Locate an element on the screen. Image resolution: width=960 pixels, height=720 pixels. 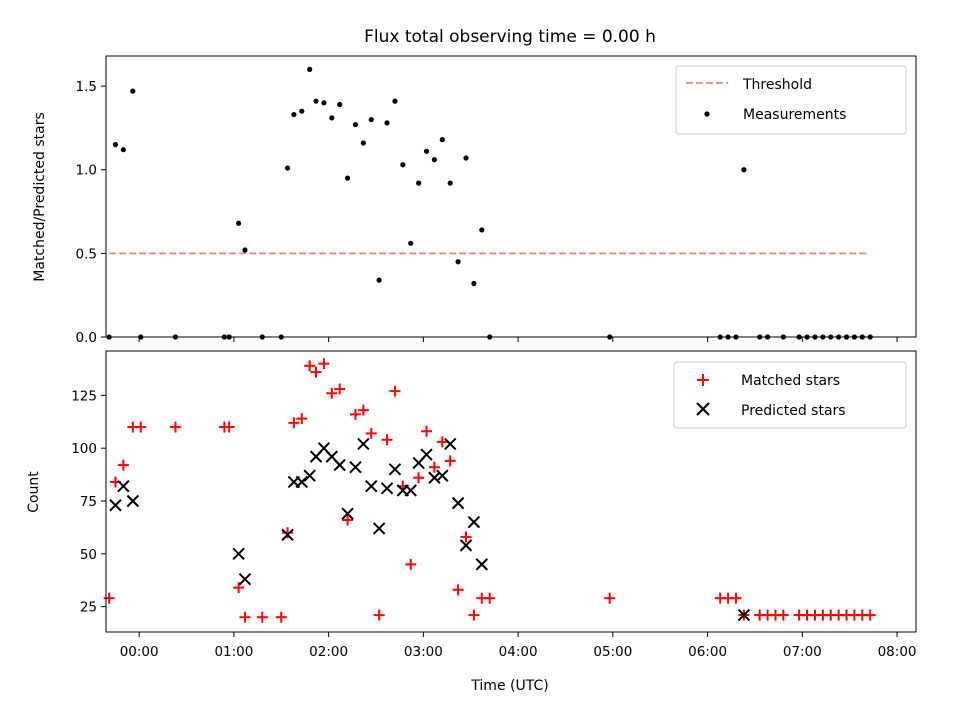
bottom-chart-x-label: Time (UTC) is located at coordinates (509, 686).